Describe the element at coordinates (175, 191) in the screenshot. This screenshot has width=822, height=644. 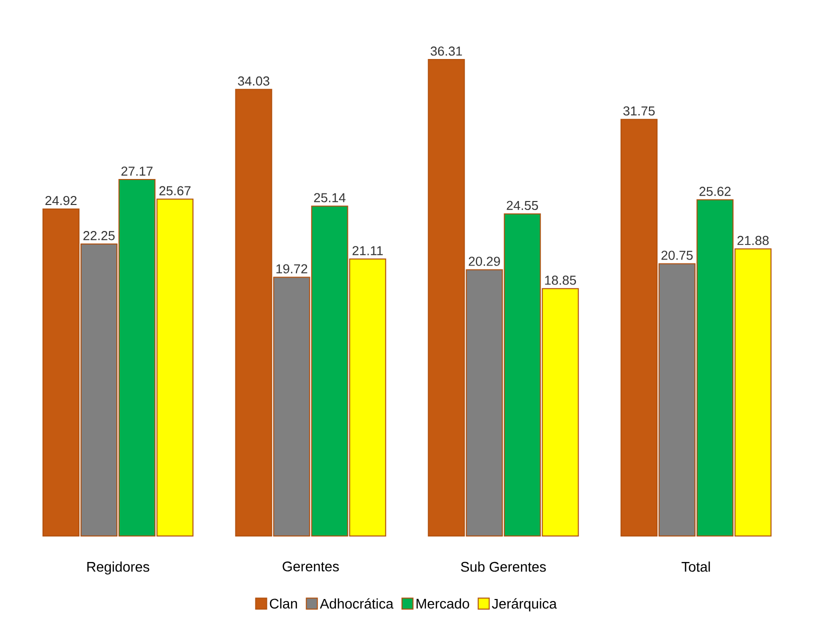
I see `data-label: 25.67` at that location.